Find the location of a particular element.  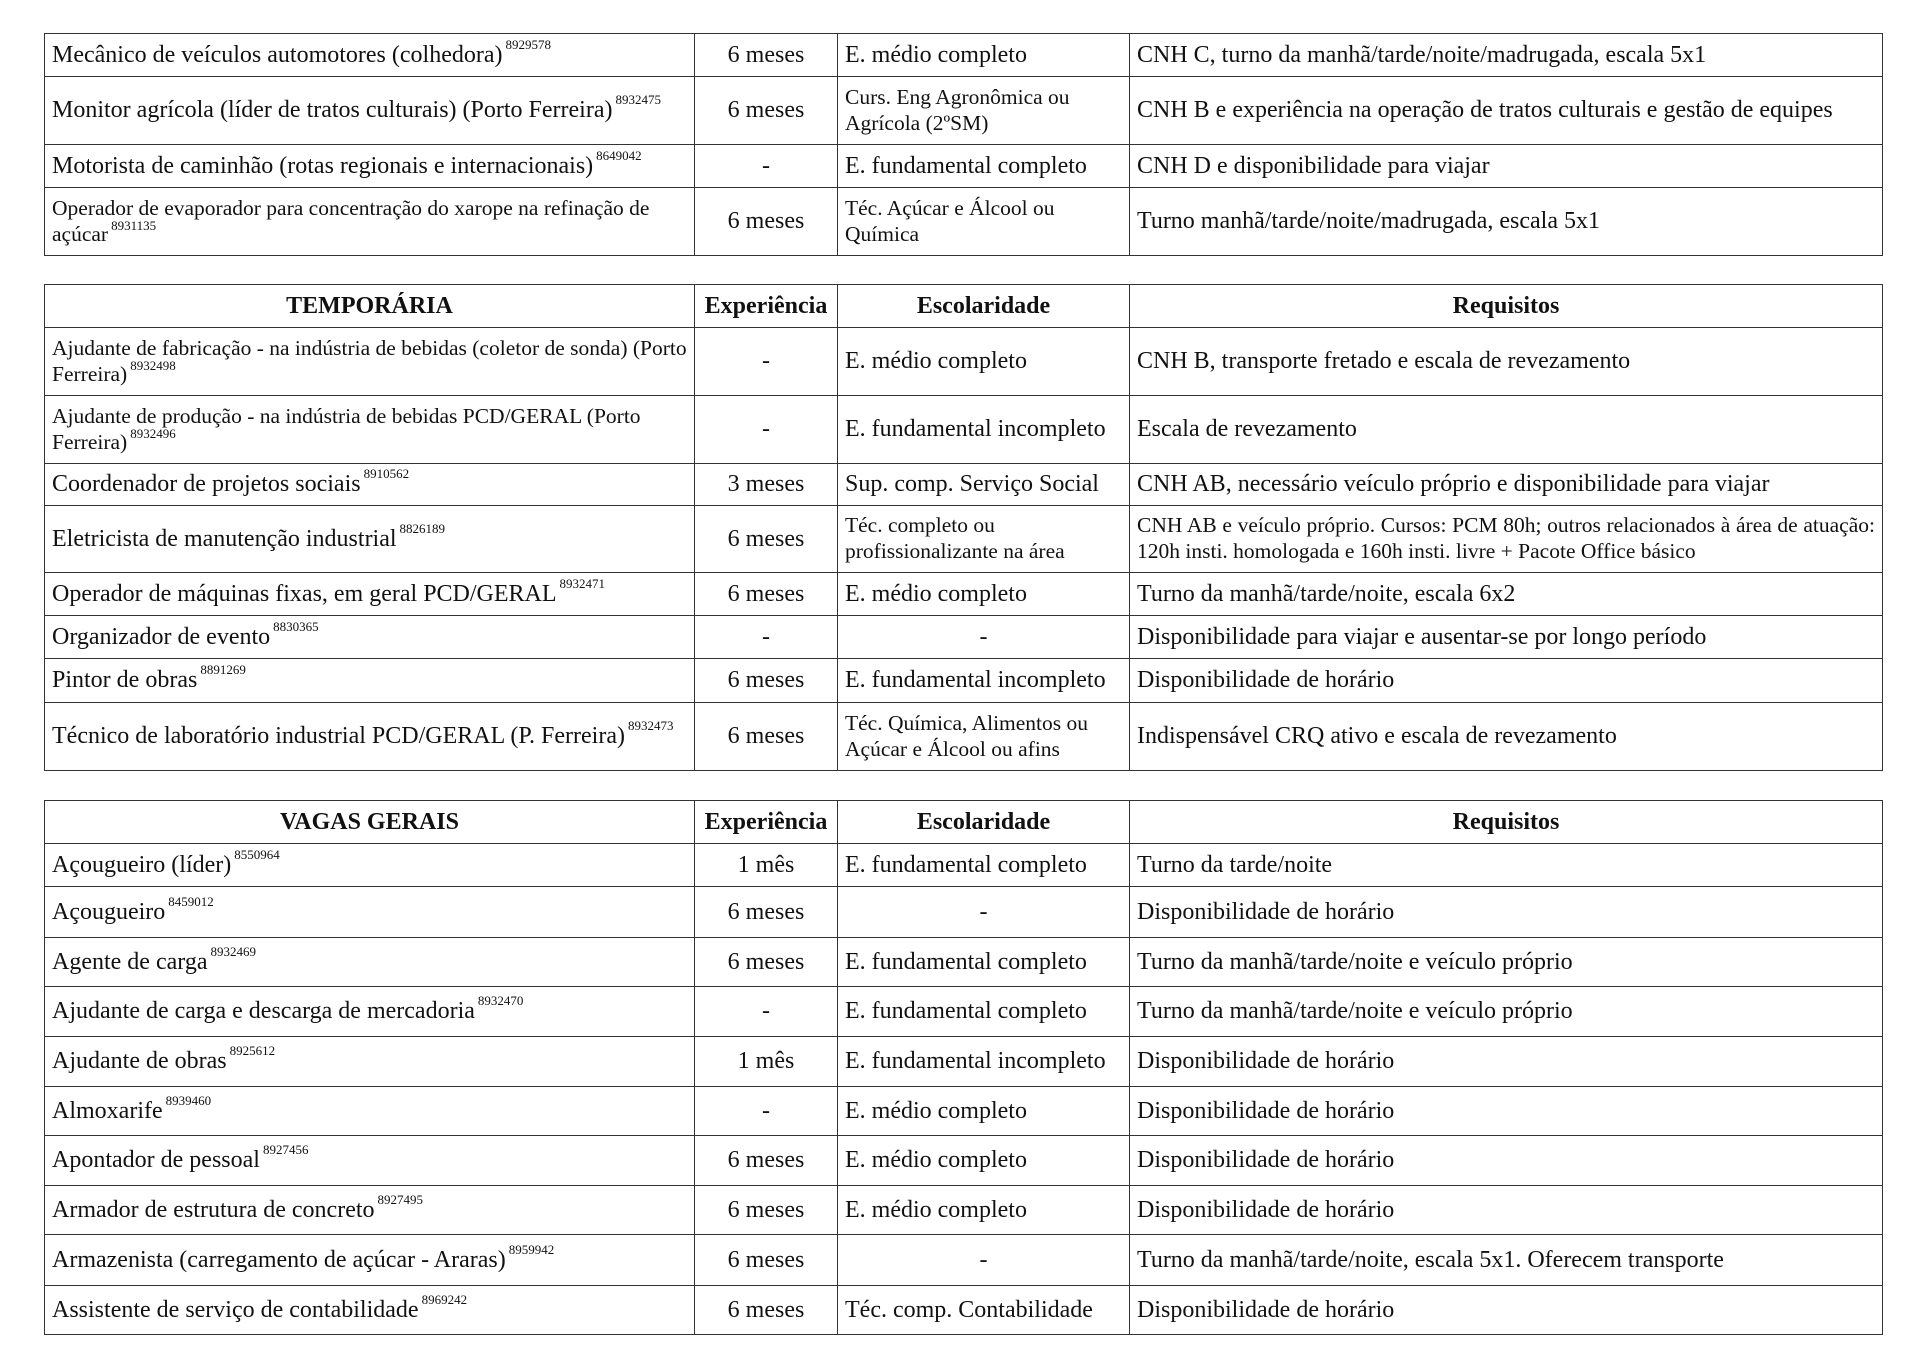

job-title: Açougueiro is located at coordinates (109, 911).